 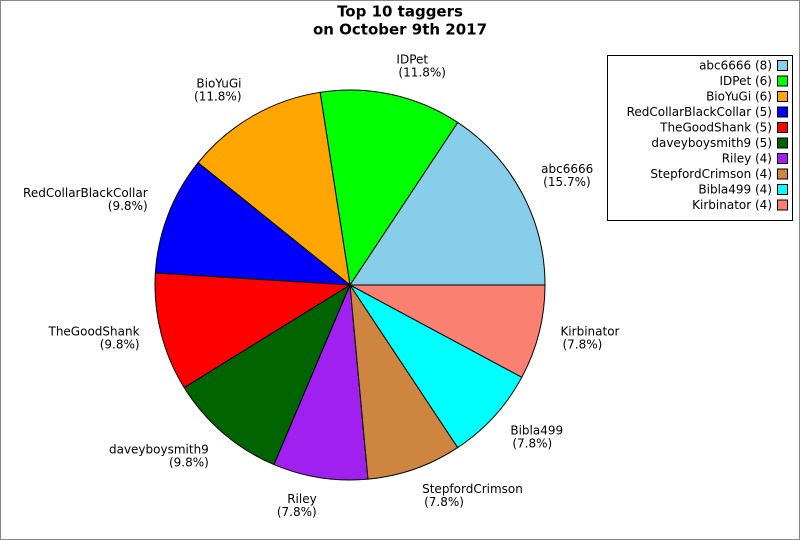 I want to click on legend-label: BioYuGi (6), so click(x=739, y=97).